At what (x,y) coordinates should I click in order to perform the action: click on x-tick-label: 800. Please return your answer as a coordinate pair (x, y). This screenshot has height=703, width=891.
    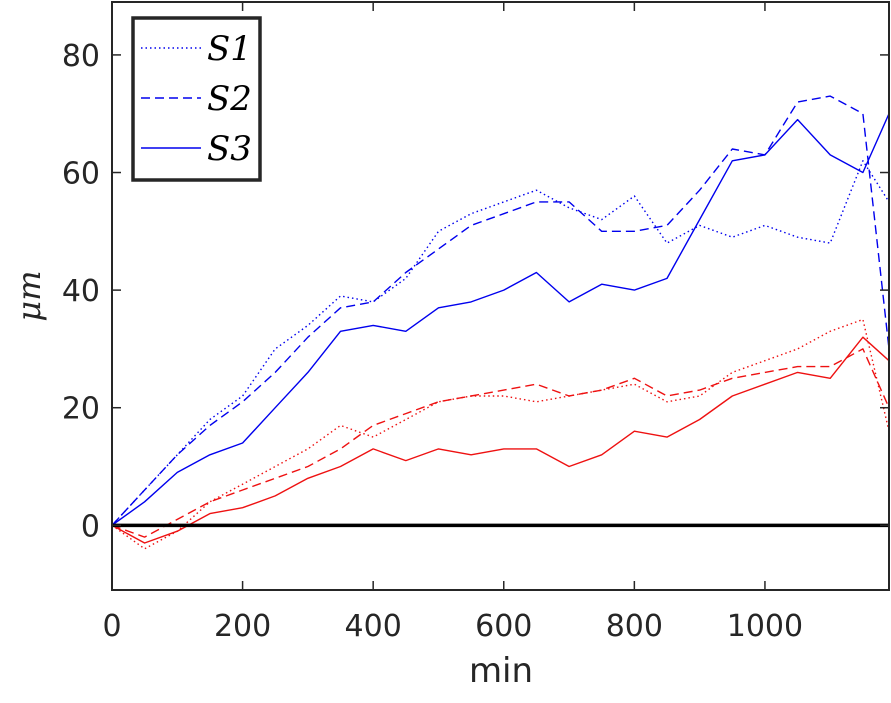
    Looking at the image, I should click on (634, 626).